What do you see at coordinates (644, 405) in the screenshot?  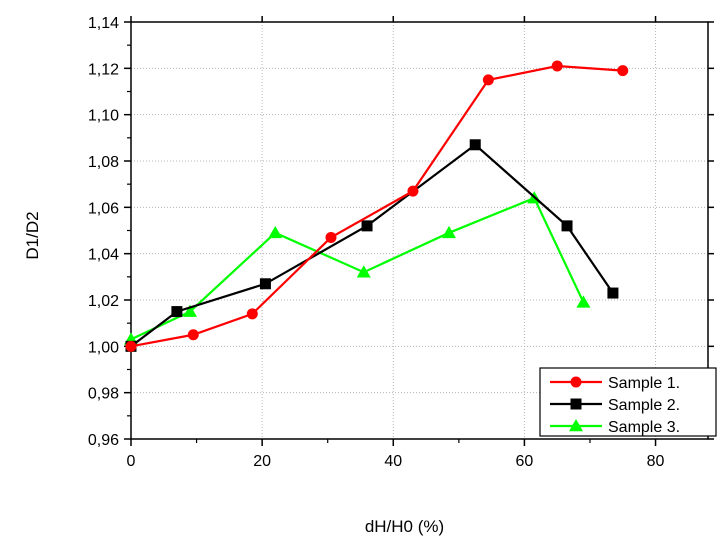 I see `legend-label: Sample 2.` at bounding box center [644, 405].